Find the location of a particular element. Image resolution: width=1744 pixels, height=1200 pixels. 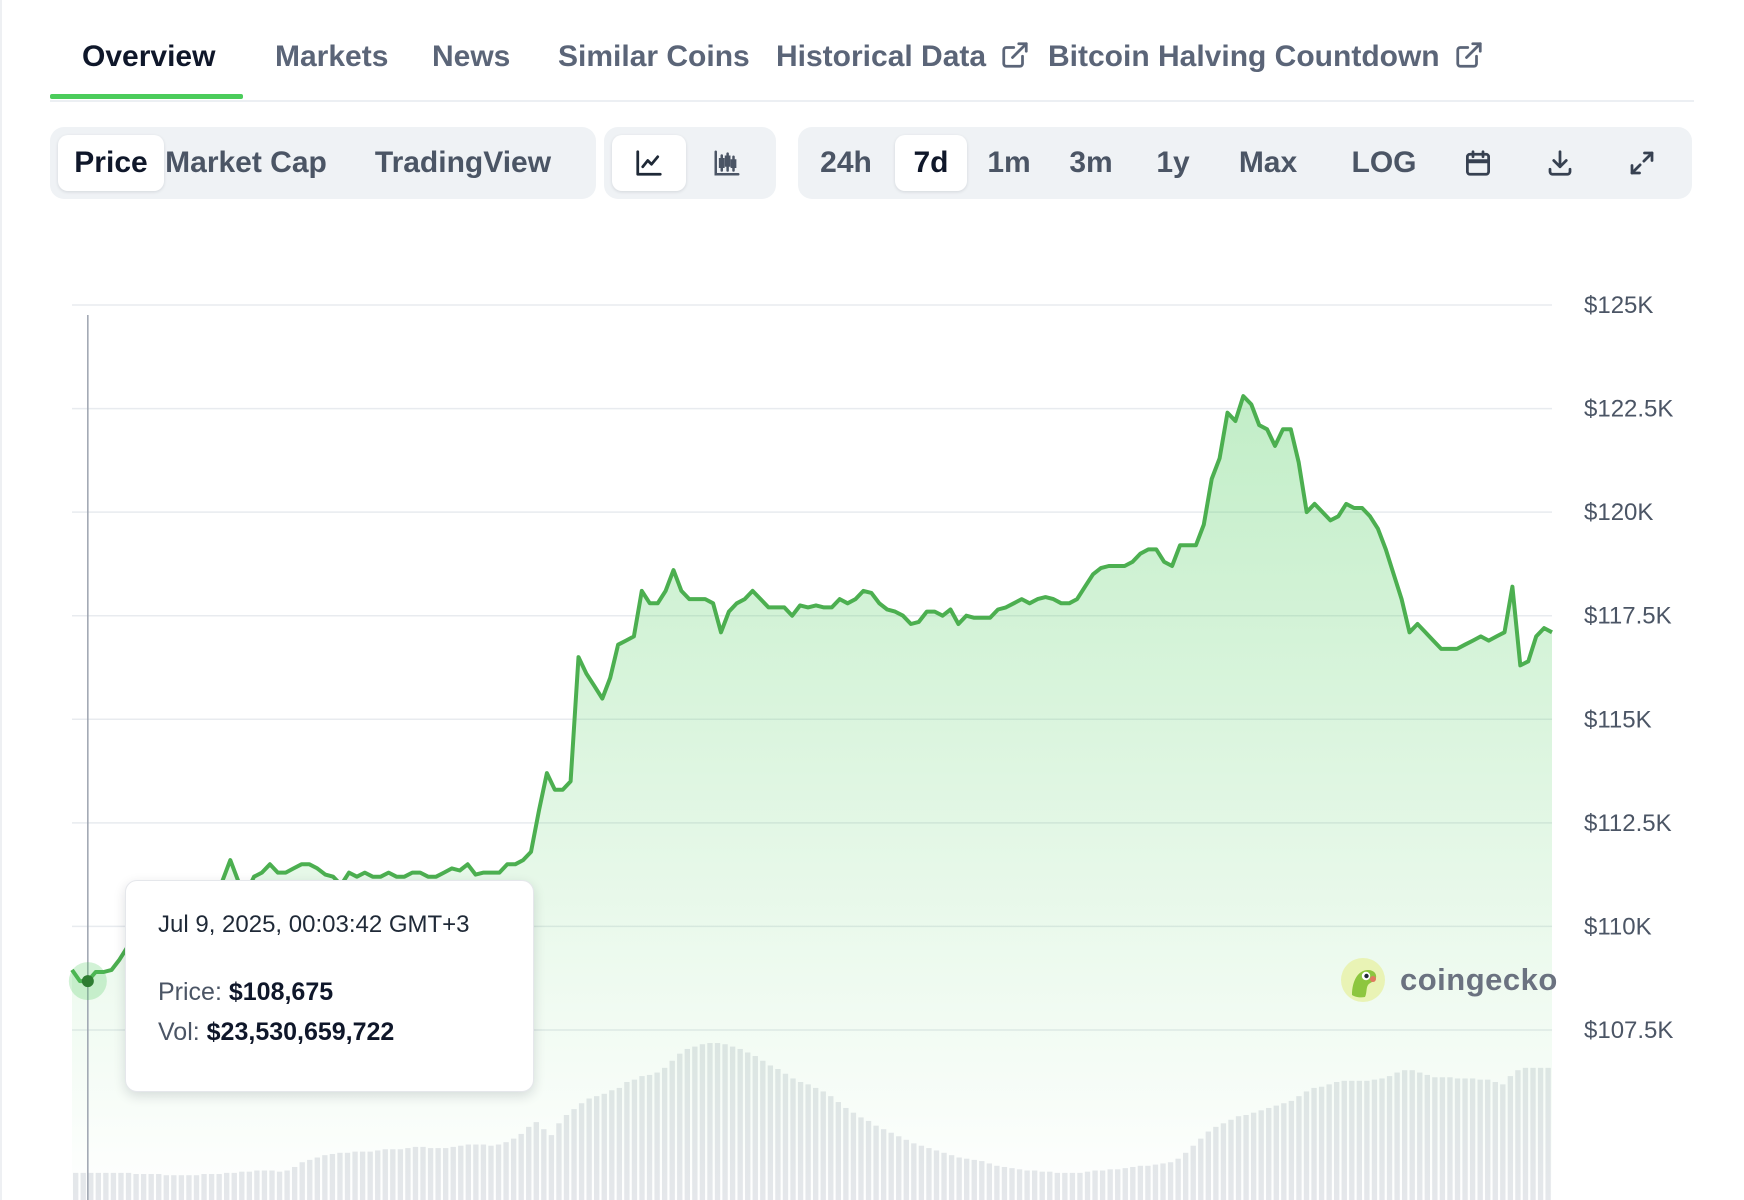

range-log-button-label: LOG is located at coordinates (1384, 162).